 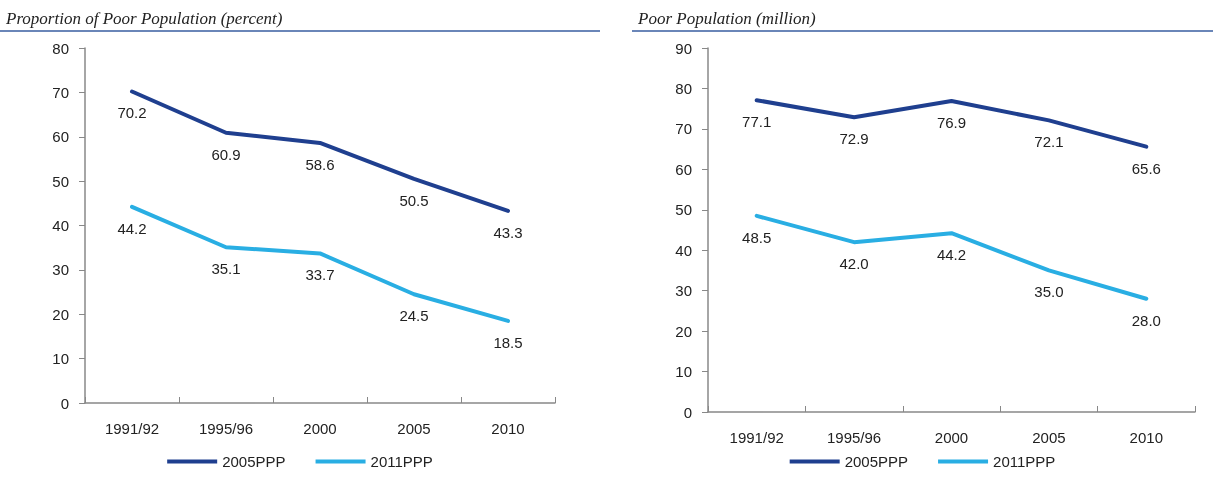 I want to click on chart-title: Proportion of Poor Population (percent), so click(x=300, y=20).